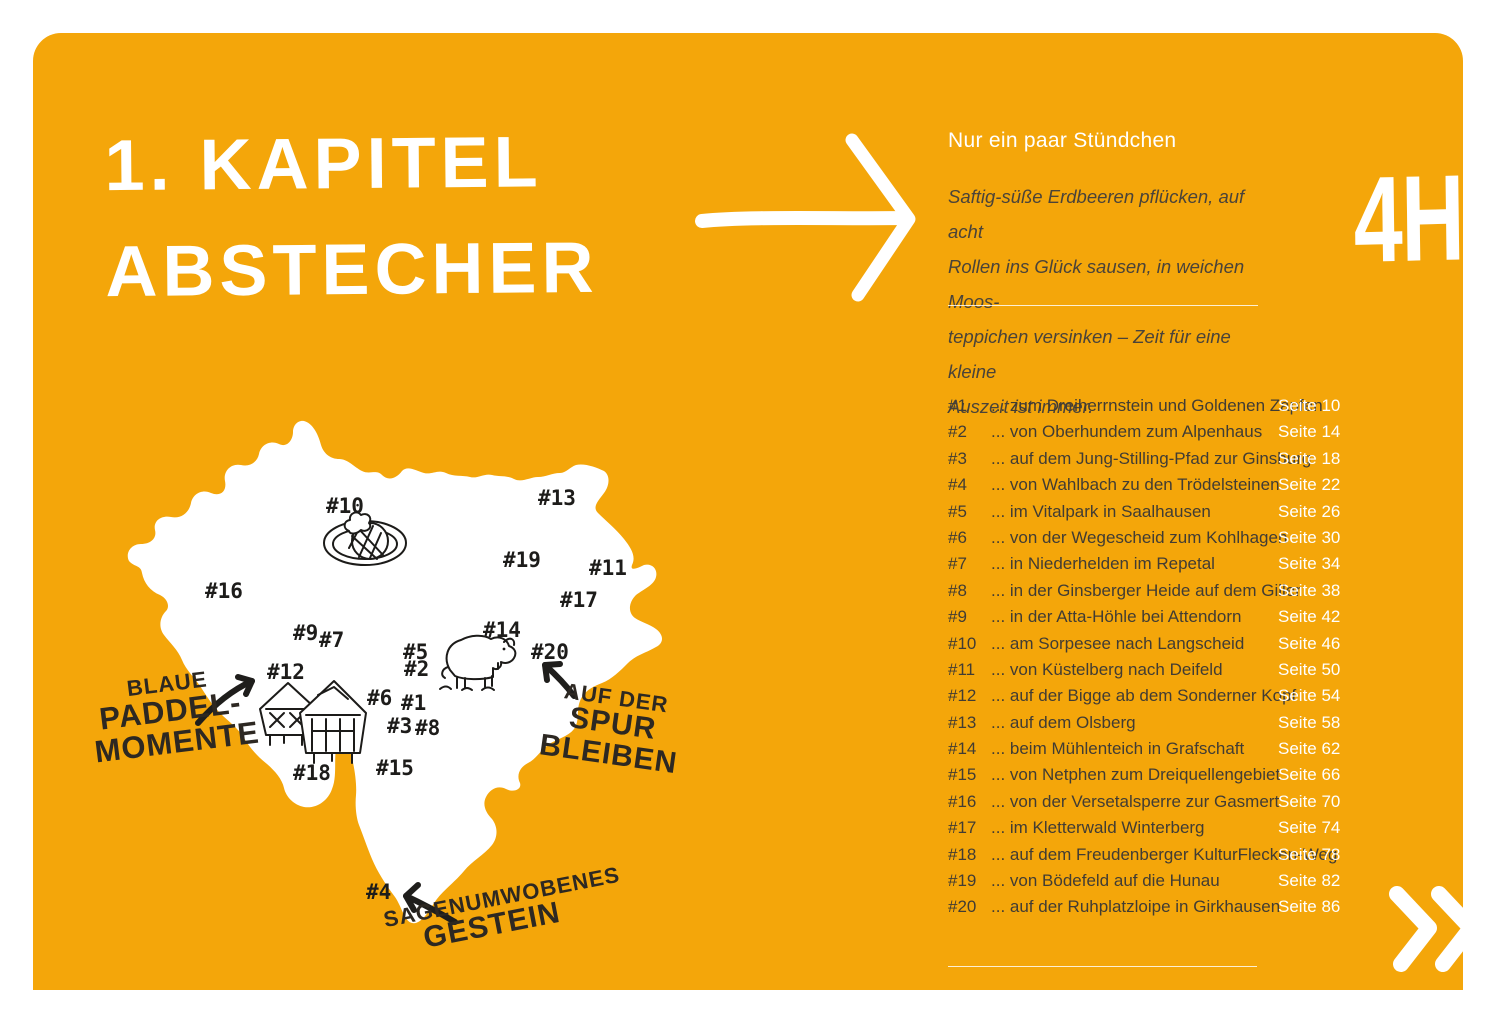 The height and width of the screenshot is (1025, 1500). I want to click on map-marker: #10, so click(345, 506).